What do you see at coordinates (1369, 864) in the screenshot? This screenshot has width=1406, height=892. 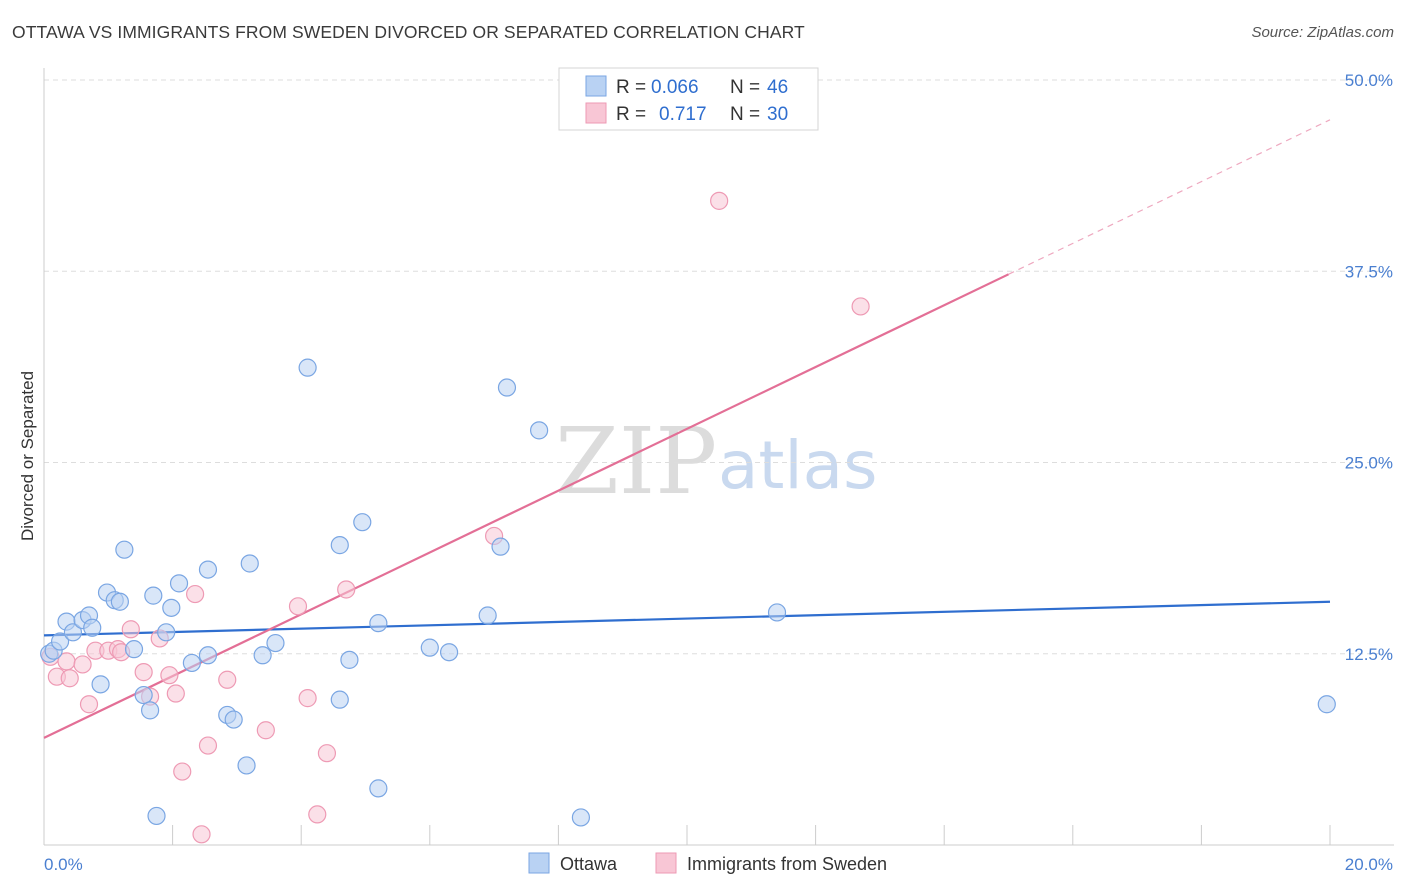 I see `x-tick-label-1: 20.0%` at bounding box center [1369, 864].